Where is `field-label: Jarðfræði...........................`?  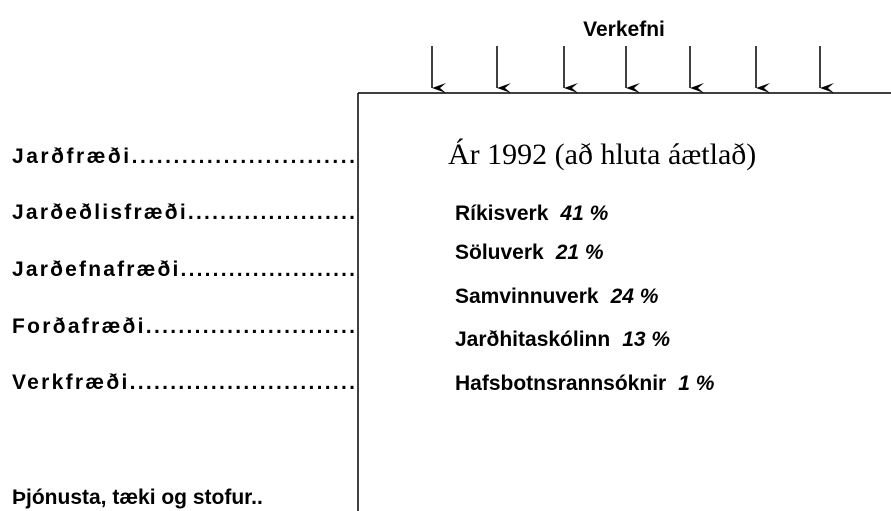
field-label: Jarðfræði........................... is located at coordinates (183, 156).